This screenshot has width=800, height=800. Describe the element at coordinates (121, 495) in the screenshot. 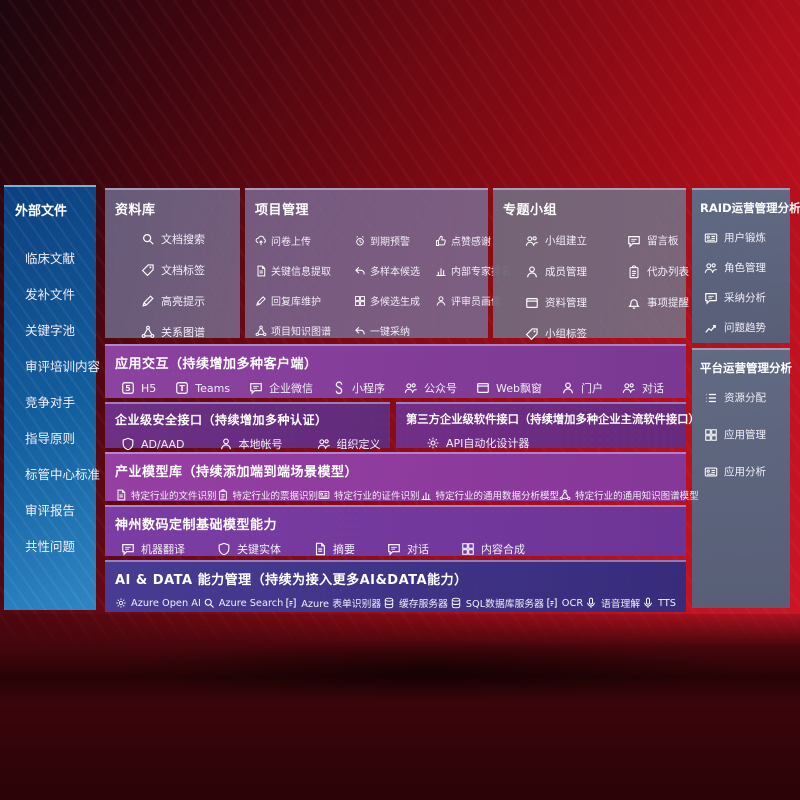

I see `file-recognition-icon` at that location.